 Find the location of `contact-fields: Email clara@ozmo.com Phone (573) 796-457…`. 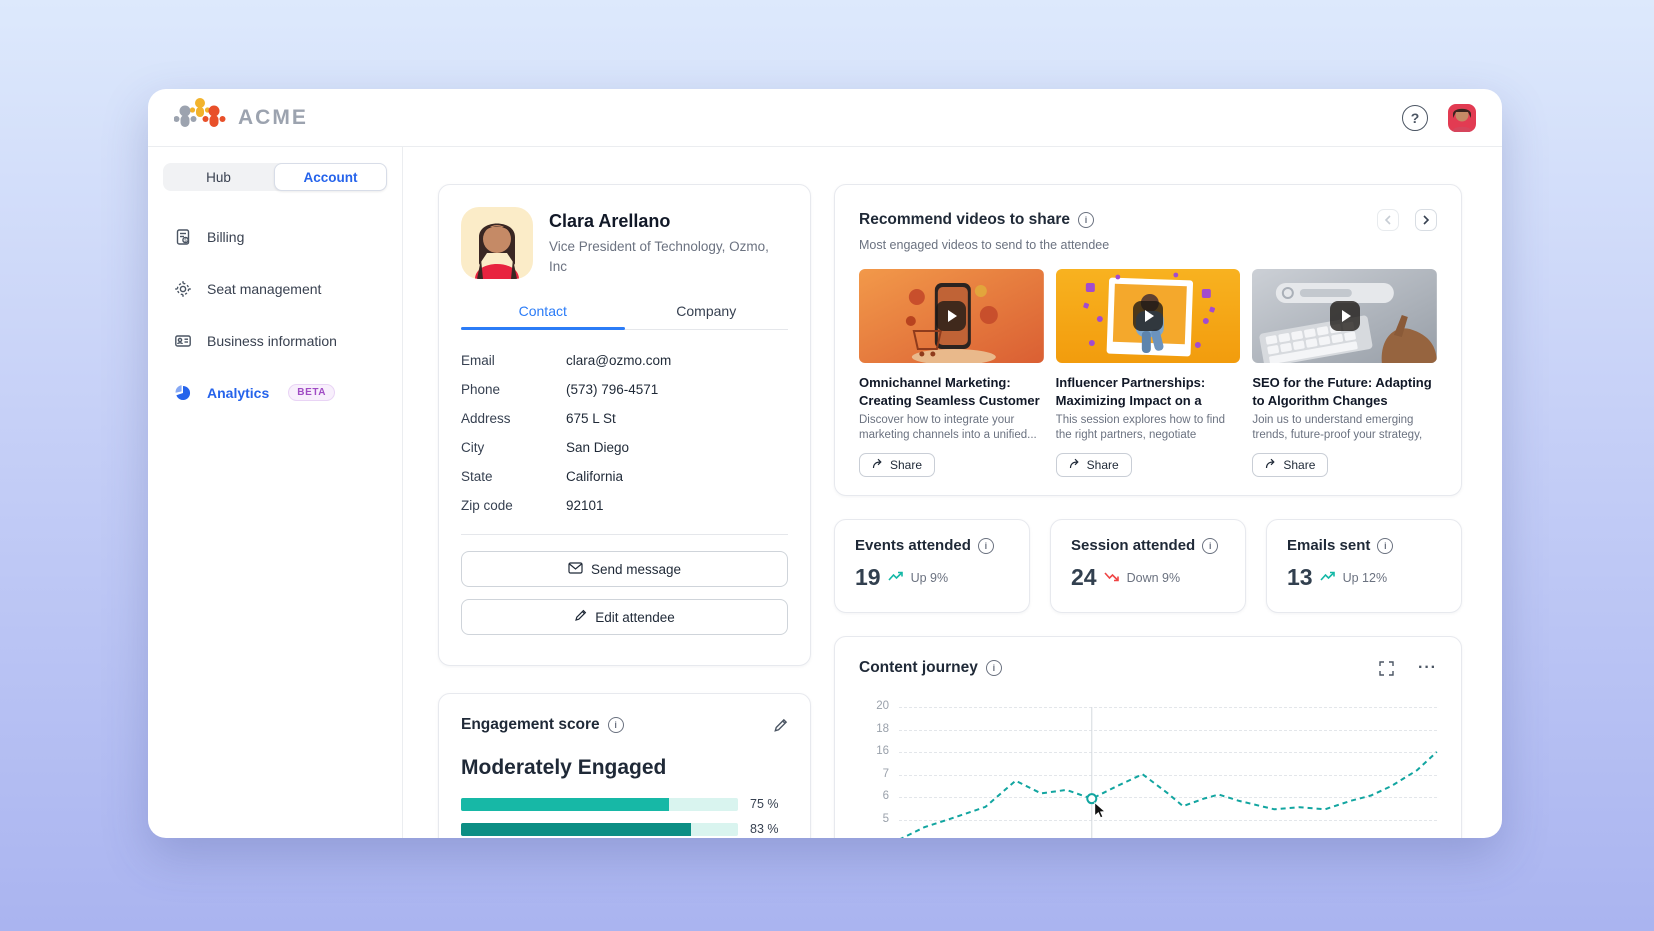

contact-fields: Email clara@ozmo.com Phone (573) 796-457… is located at coordinates (624, 433).